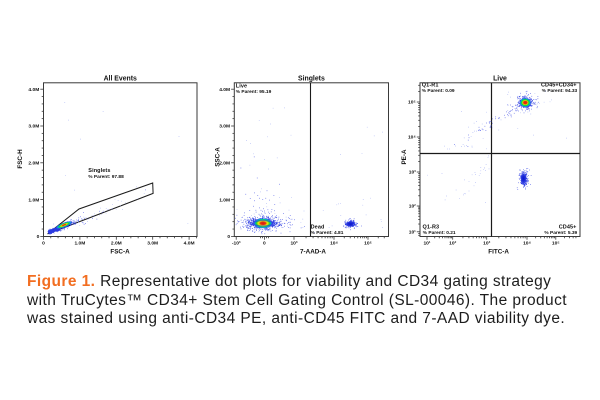  Describe the element at coordinates (498, 252) in the screenshot. I see `svg-text: FITC-A` at that location.